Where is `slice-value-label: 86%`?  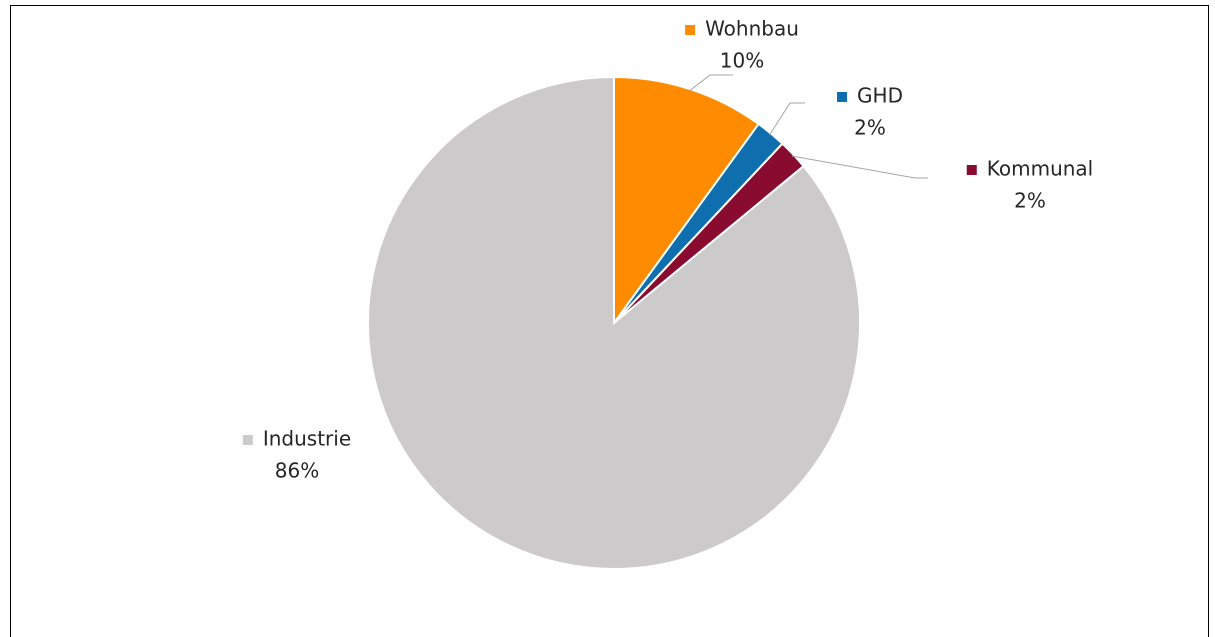
slice-value-label: 86% is located at coordinates (297, 471).